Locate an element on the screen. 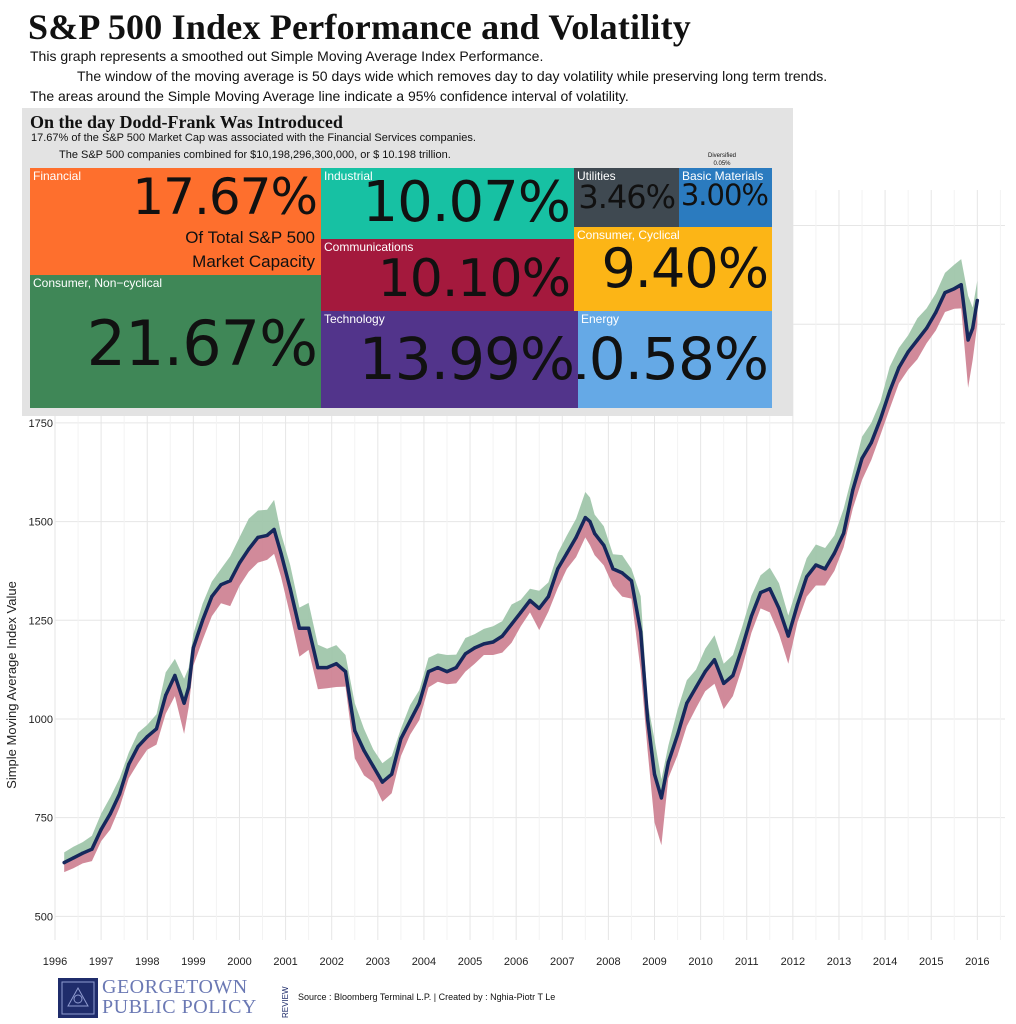 The height and width of the screenshot is (1024, 1016). tile-technology: Technology 13.99% is located at coordinates (449, 359).